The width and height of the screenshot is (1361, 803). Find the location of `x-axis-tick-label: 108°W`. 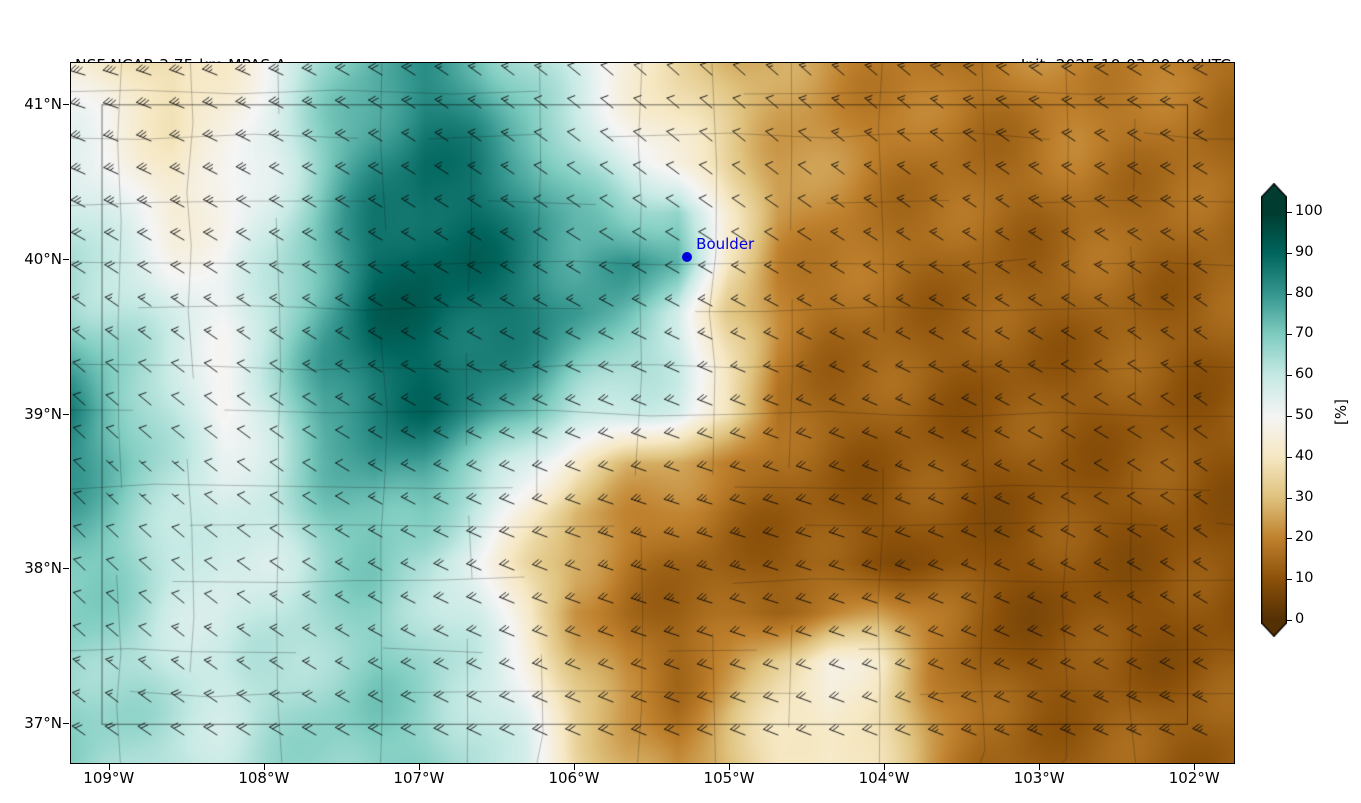

x-axis-tick-label: 108°W is located at coordinates (264, 778).